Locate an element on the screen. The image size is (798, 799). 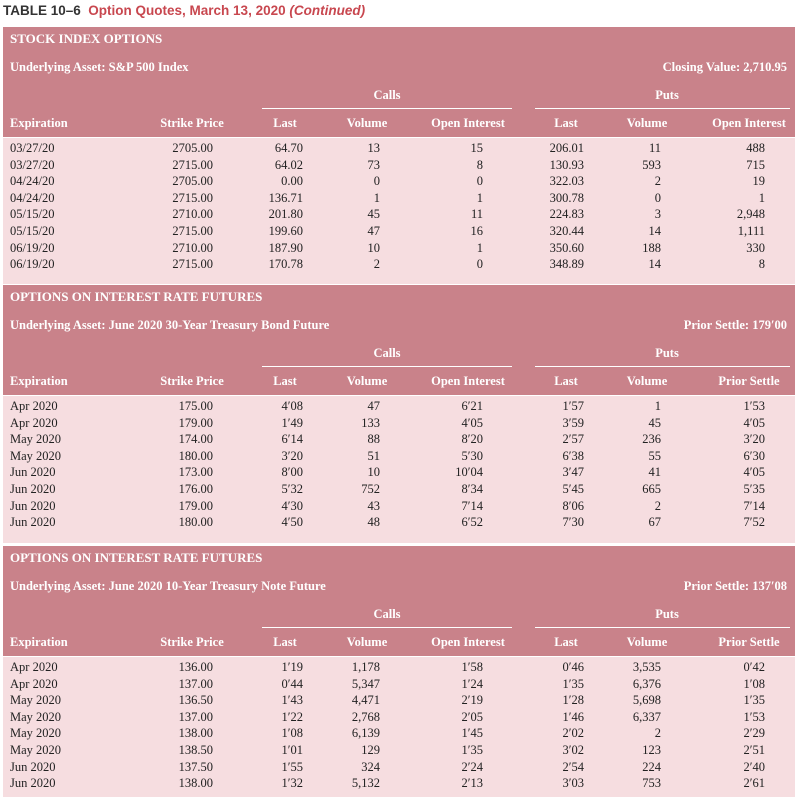
table-cell: 8′20 is located at coordinates (472, 439).